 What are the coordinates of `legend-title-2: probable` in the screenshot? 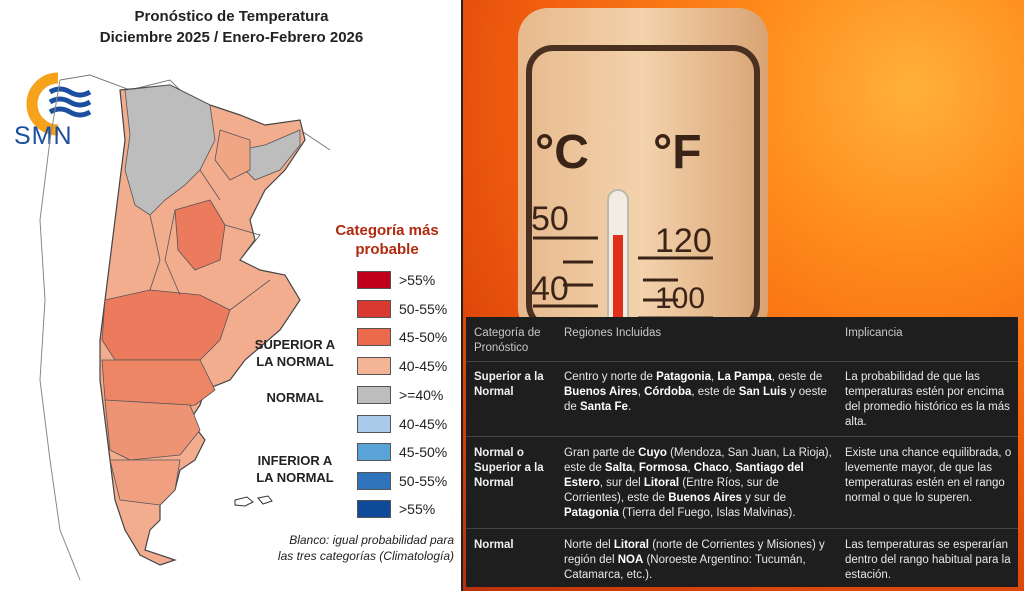 It's located at (387, 249).